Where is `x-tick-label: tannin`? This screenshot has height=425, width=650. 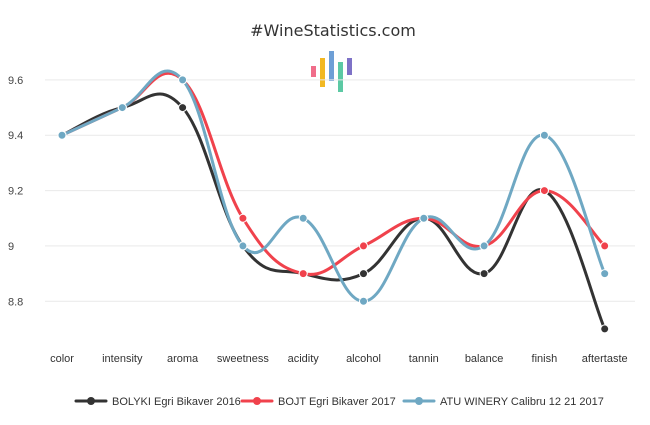
x-tick-label: tannin is located at coordinates (424, 359).